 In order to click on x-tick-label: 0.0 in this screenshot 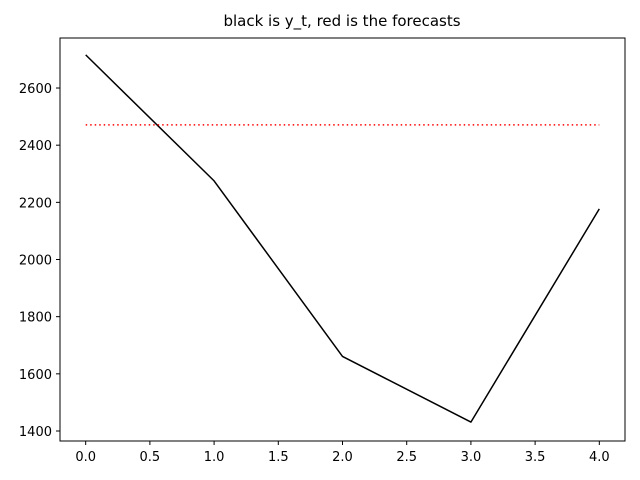, I will do `click(85, 457)`.